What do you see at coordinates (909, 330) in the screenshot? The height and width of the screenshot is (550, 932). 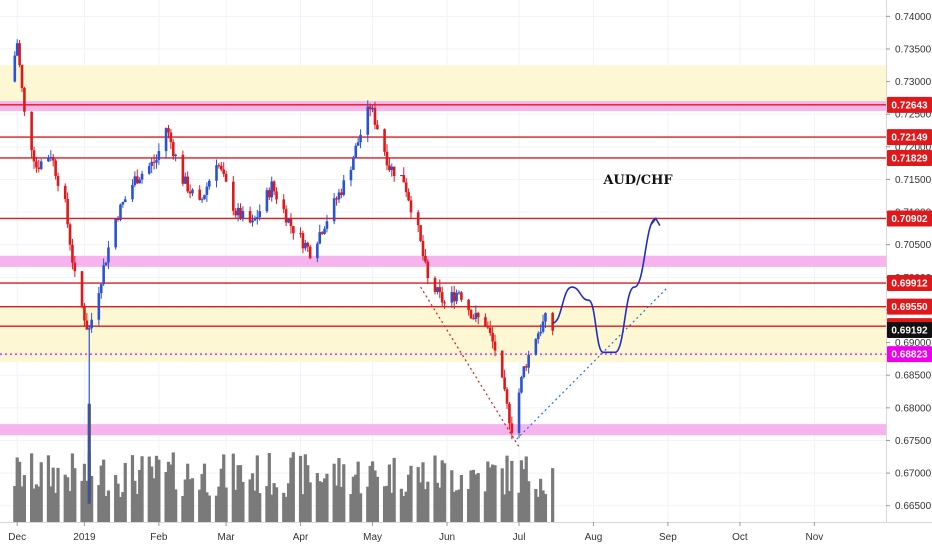 I see `last-price-badge-bg` at bounding box center [909, 330].